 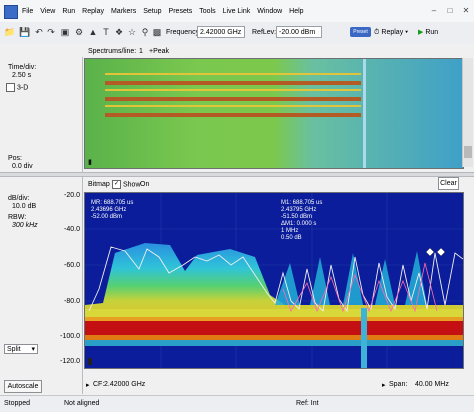 What do you see at coordinates (25, 31) in the screenshot?
I see `save-icon: 💾` at bounding box center [25, 31].